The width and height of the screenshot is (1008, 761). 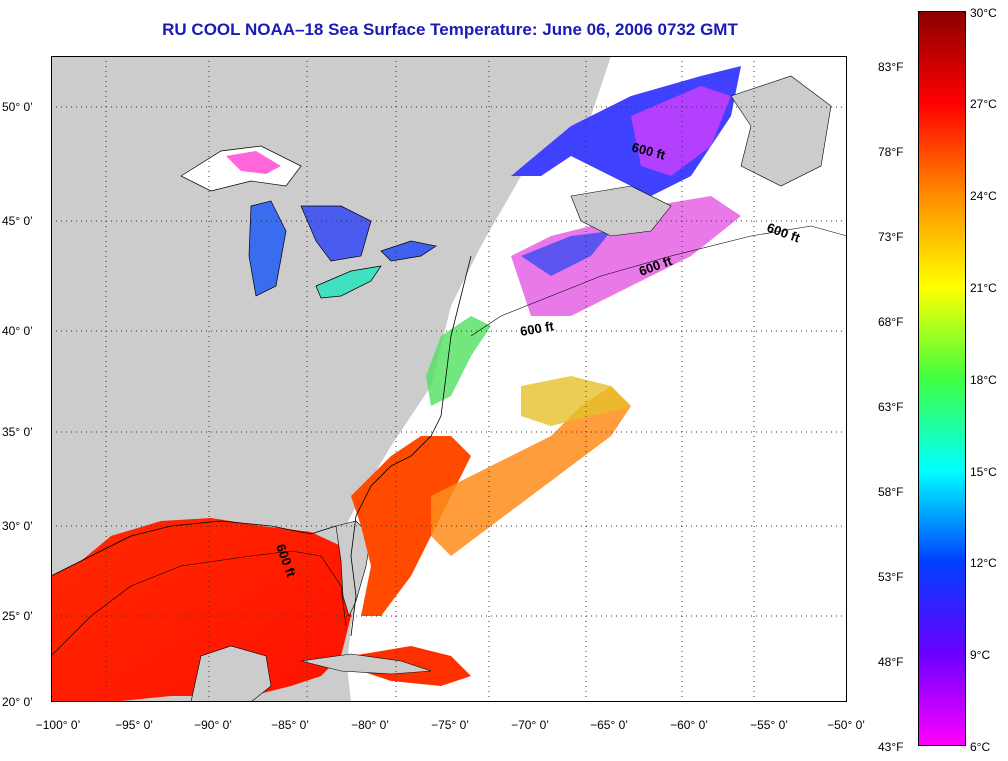 I want to click on east-coastline, so click(x=411, y=446).